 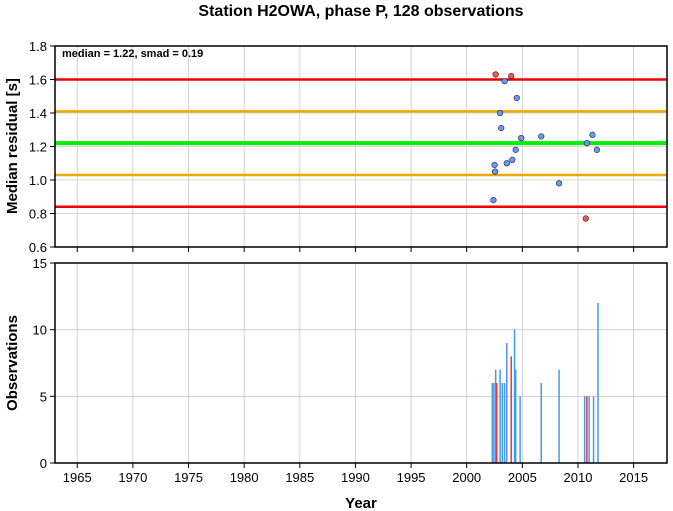 I want to click on x-tick-label: 2005, so click(x=522, y=477).